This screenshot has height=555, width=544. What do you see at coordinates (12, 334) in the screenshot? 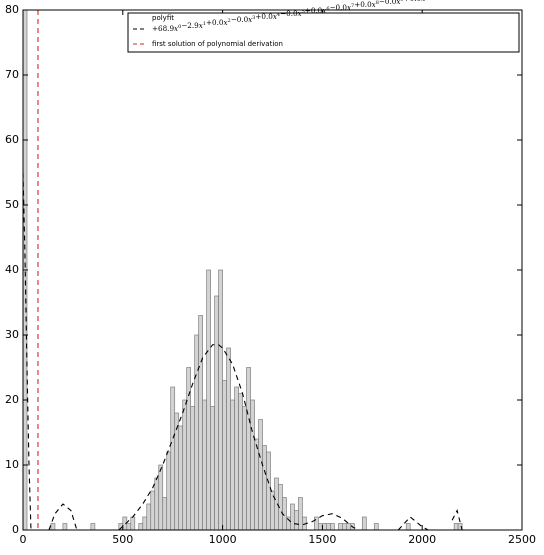
I see `y-tick-label: 30` at bounding box center [12, 334].